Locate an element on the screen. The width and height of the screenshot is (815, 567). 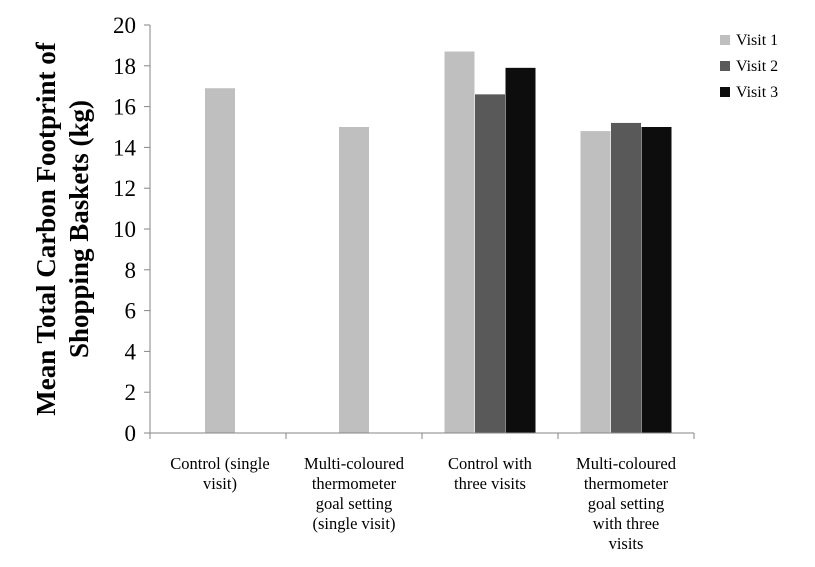
x-category-label-line: with three is located at coordinates (626, 523).